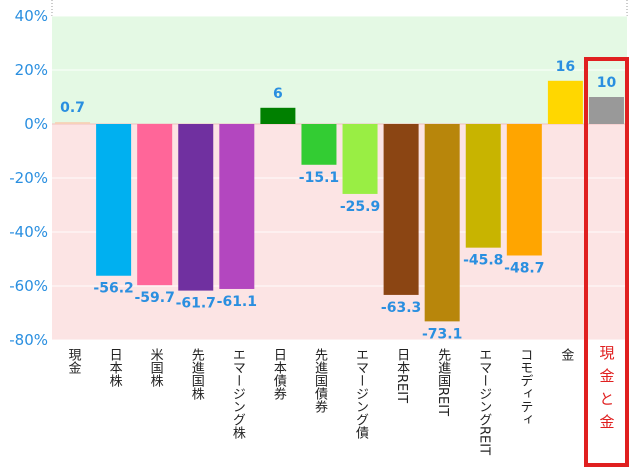  What do you see at coordinates (360, 207) in the screenshot?
I see `data-label: -25.9` at bounding box center [360, 207].